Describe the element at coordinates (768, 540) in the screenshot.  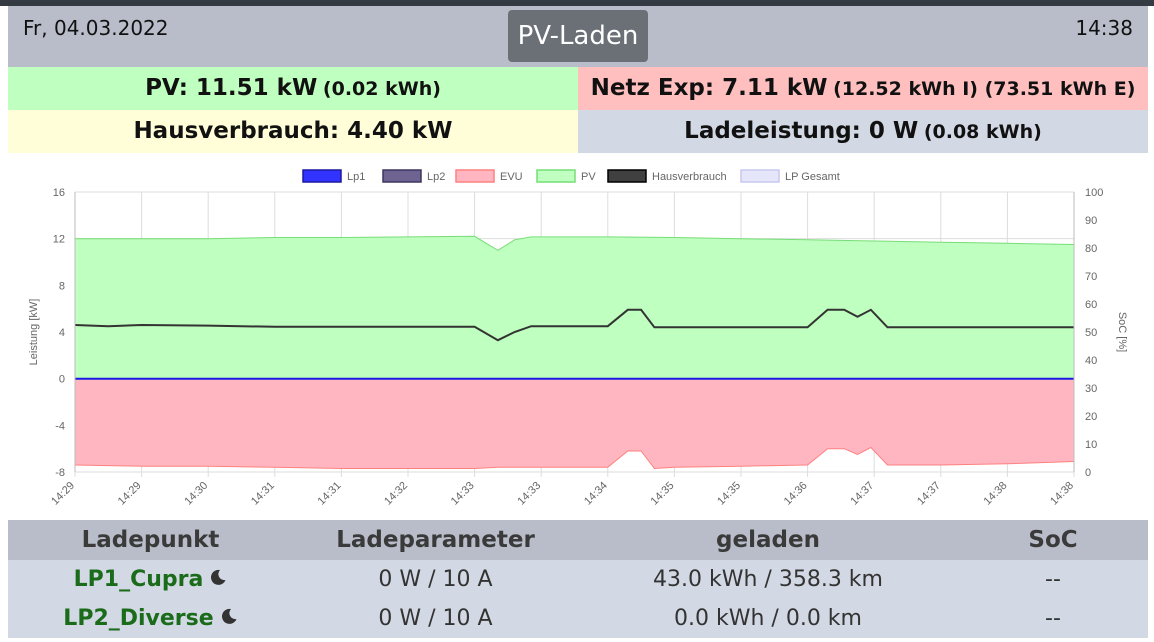
I see `header-geladen: geladen` at that location.